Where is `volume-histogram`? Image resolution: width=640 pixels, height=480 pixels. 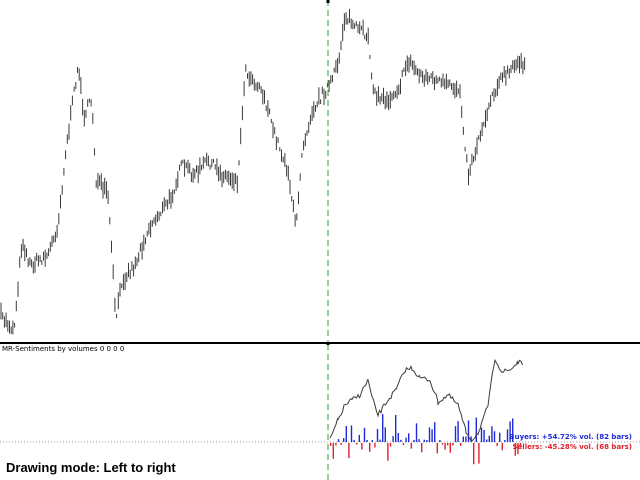
volume-histogram is located at coordinates (426, 439).